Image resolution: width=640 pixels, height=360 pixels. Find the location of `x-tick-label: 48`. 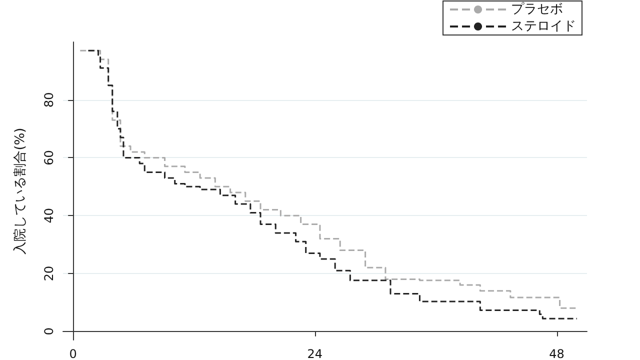

x-tick-label: 48 is located at coordinates (556, 353).